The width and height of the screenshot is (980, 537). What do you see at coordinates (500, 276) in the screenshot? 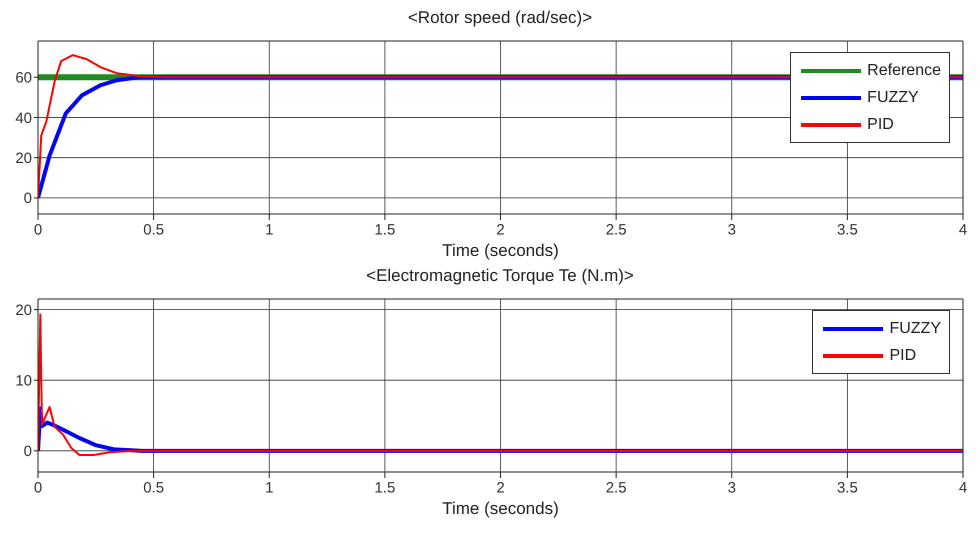
I see `chart-title: <Electromagnetic Torque Te (N.m)>` at bounding box center [500, 276].